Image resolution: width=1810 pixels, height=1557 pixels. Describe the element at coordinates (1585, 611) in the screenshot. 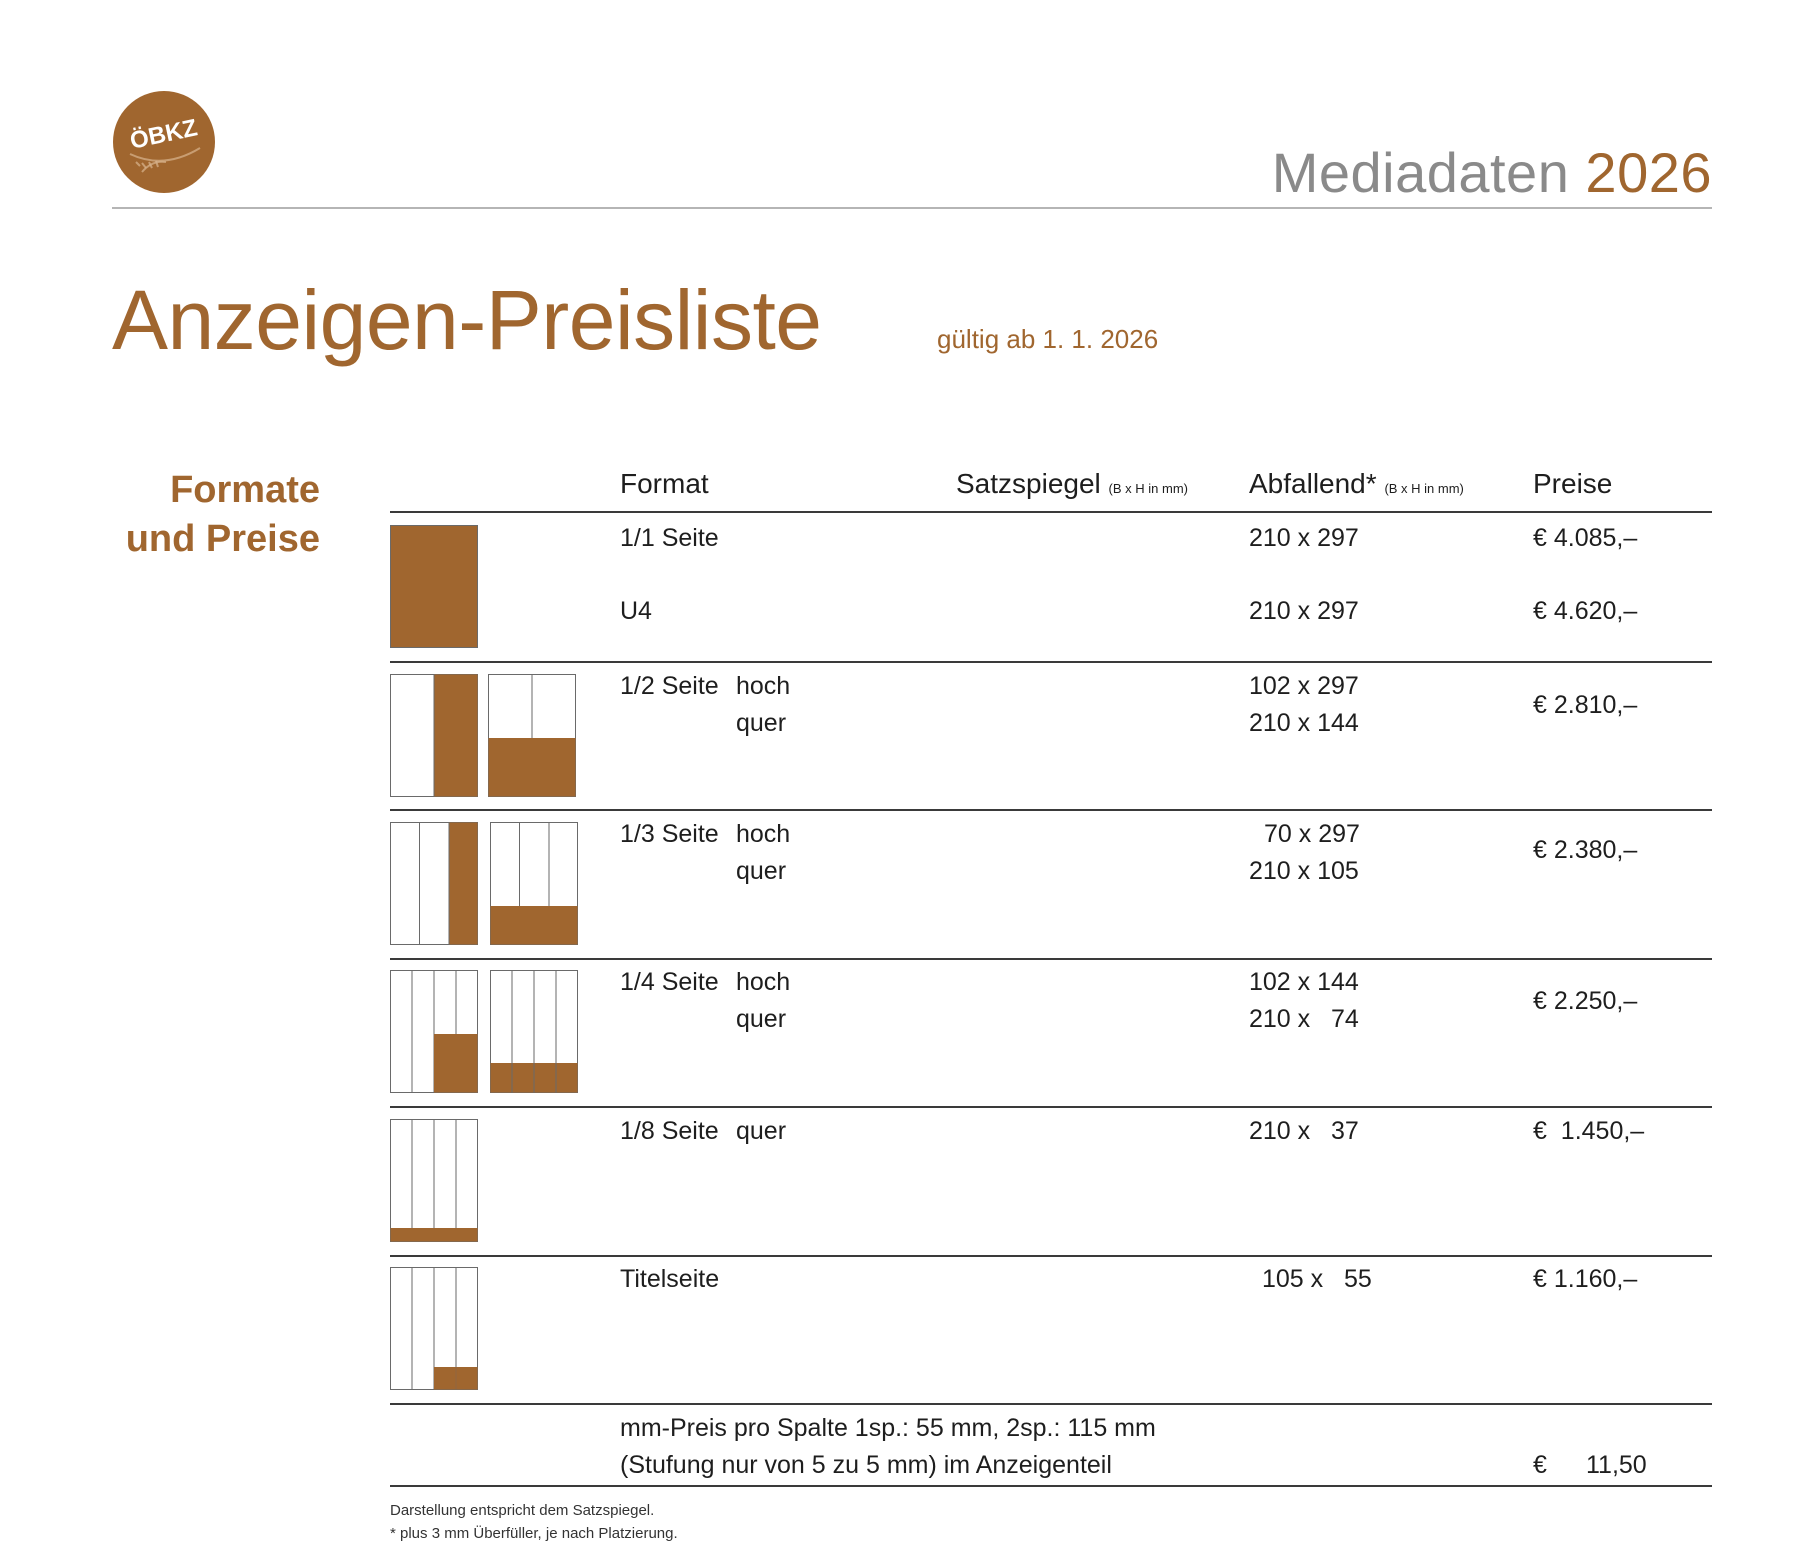

I see `price-value: € 4.620,–` at that location.